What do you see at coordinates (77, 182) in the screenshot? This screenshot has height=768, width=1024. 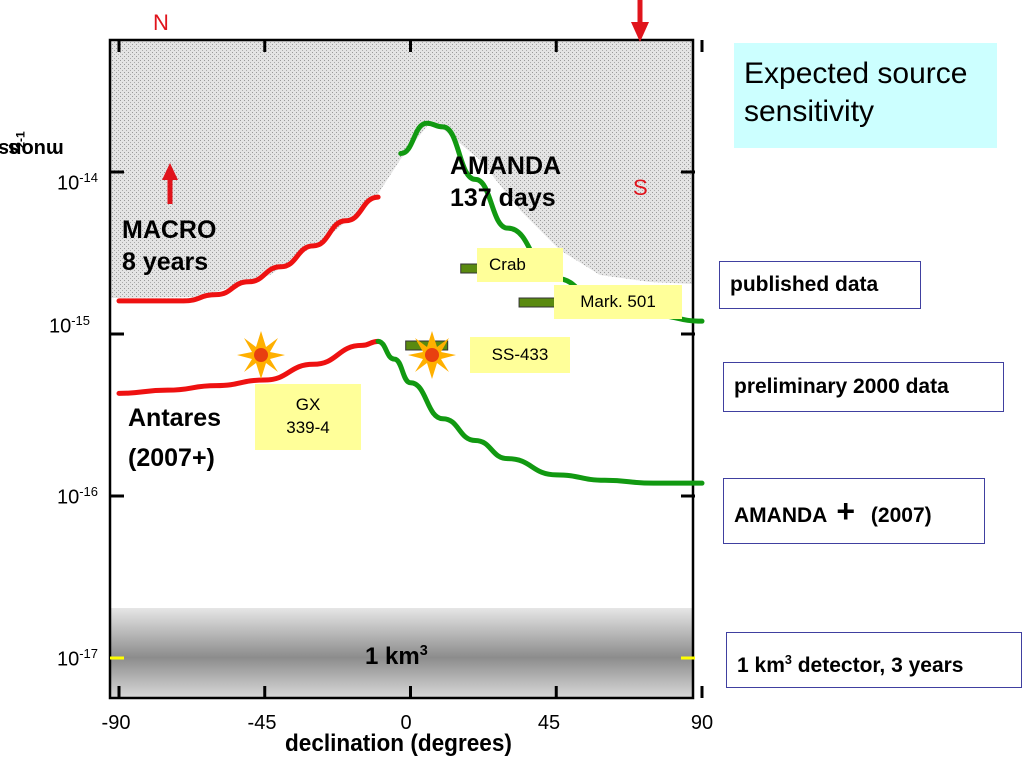 I see `y-tick-label: 10-14` at bounding box center [77, 182].